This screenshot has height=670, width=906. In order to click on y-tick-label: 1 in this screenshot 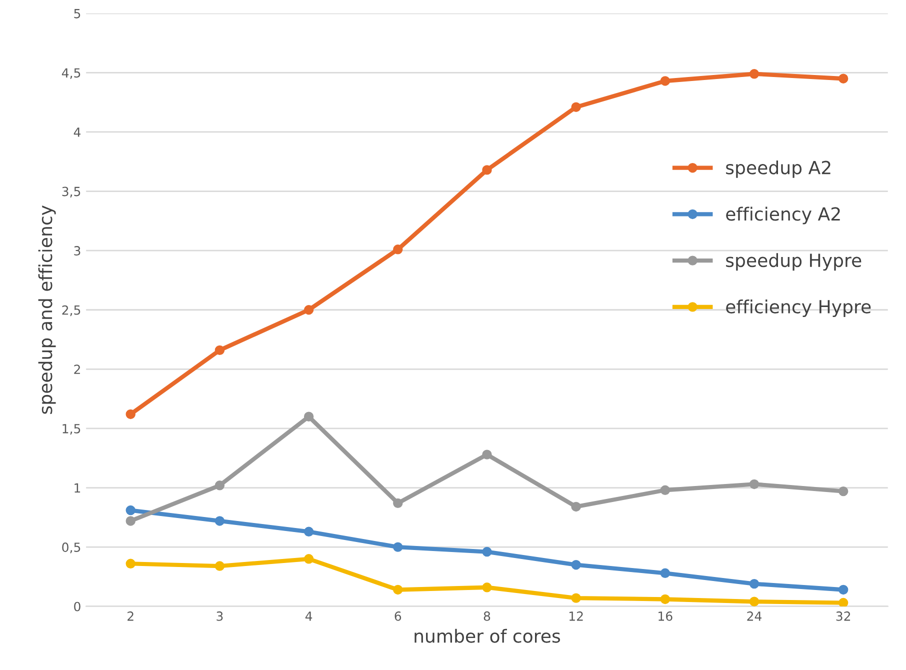, I will do `click(77, 488)`.